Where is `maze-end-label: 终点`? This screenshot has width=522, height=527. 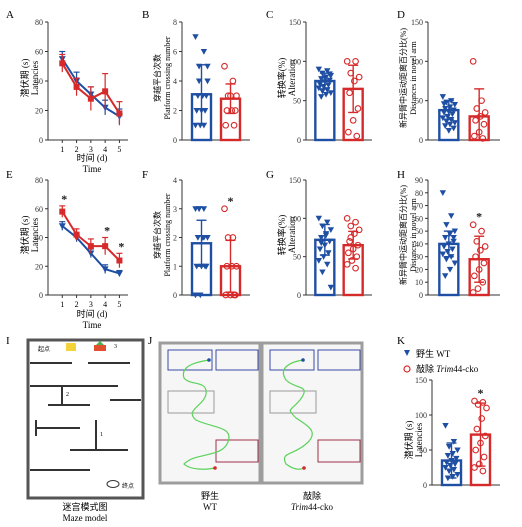 maze-end-label: 终点 is located at coordinates (128, 486).